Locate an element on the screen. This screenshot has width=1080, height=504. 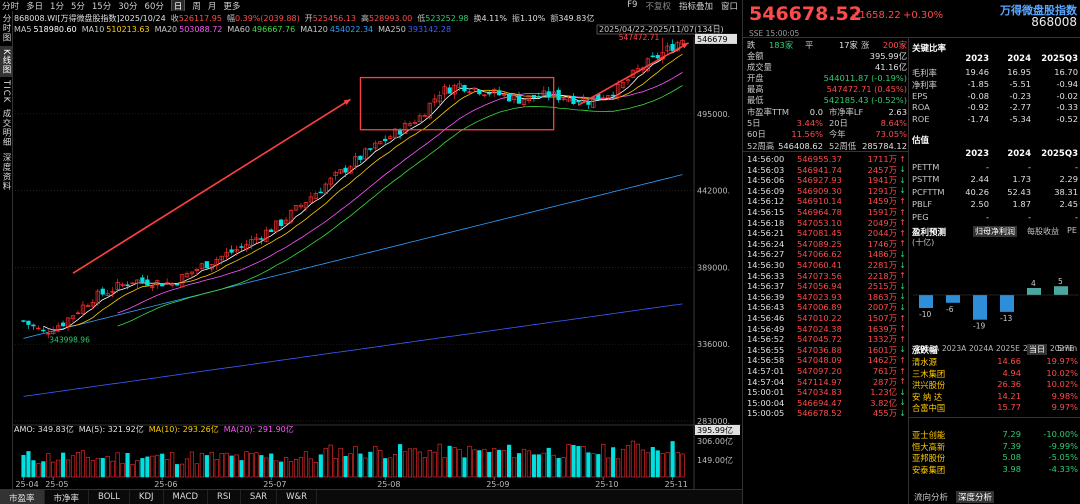
indicator-tab-1: 市净率 is located at coordinates (67, 497).